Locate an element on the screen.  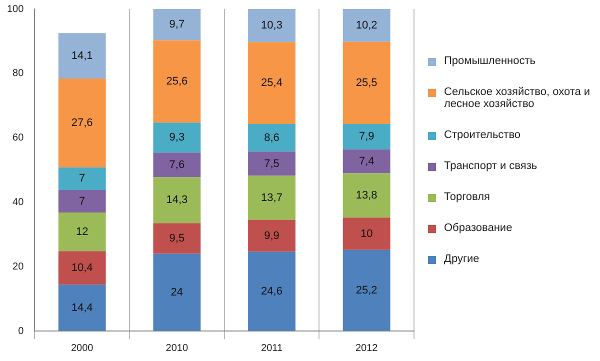
data-label: 10,4 is located at coordinates (82, 268).